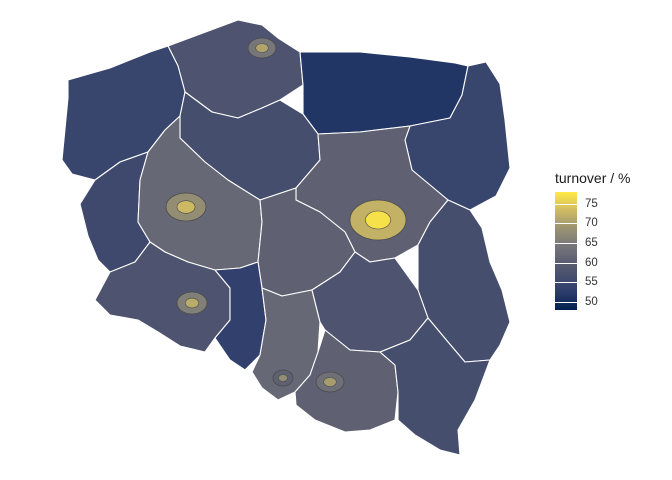 The image size is (672, 480). What do you see at coordinates (591, 203) in the screenshot?
I see `legend-tick-label: 75` at bounding box center [591, 203].